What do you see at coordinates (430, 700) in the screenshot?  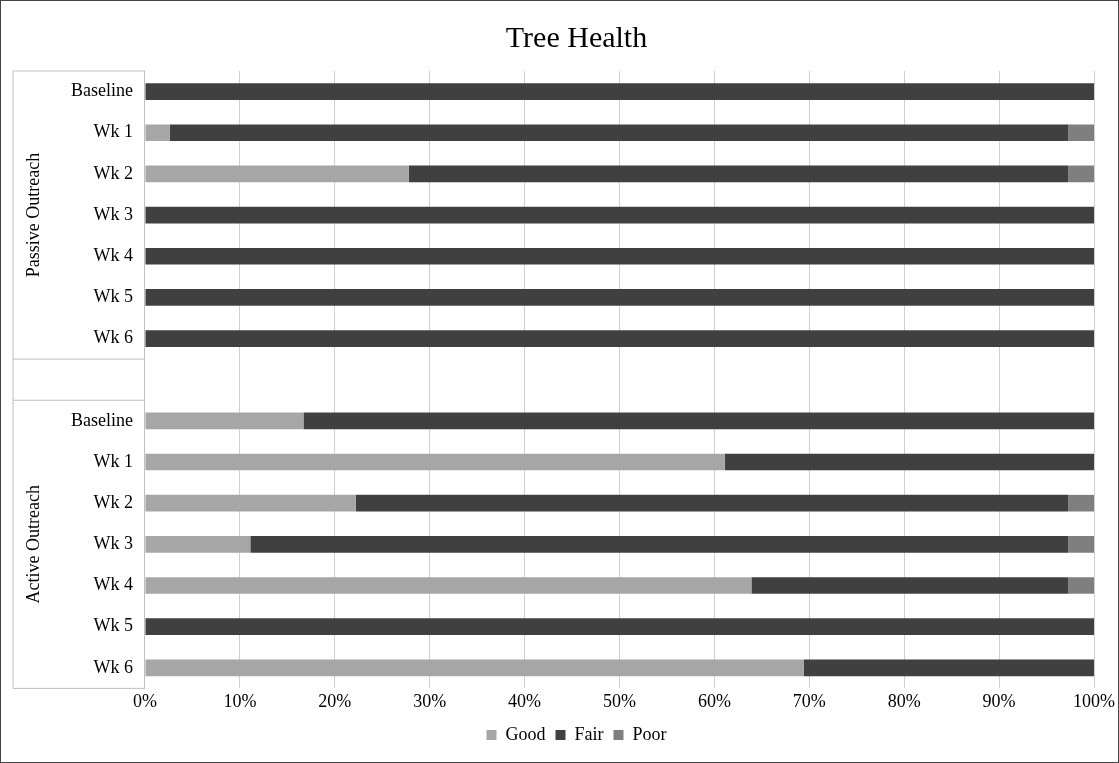 I see `x-tick-label: 30%` at bounding box center [430, 700].